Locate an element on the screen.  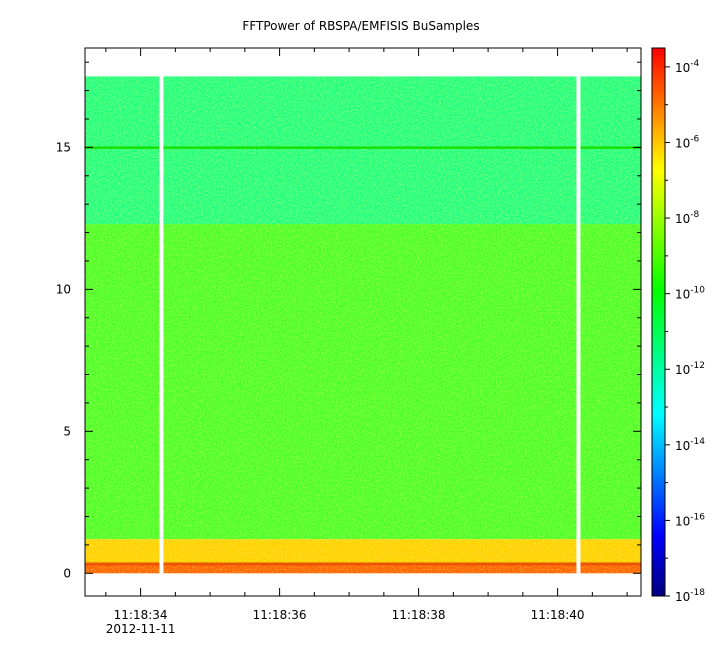
y-tick-label: 5 is located at coordinates (67, 431).